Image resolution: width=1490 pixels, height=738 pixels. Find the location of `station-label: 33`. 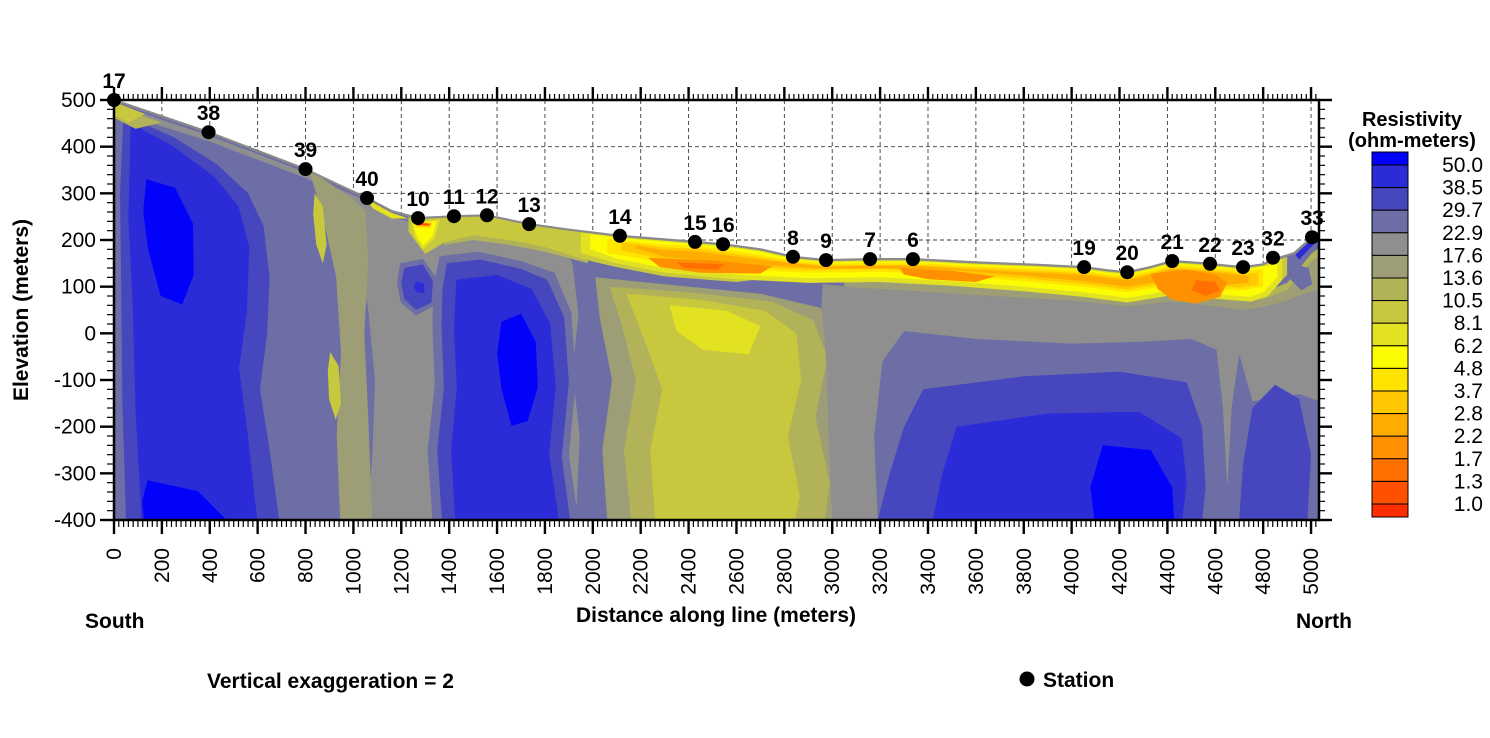

station-label: 33 is located at coordinates (1311, 218).